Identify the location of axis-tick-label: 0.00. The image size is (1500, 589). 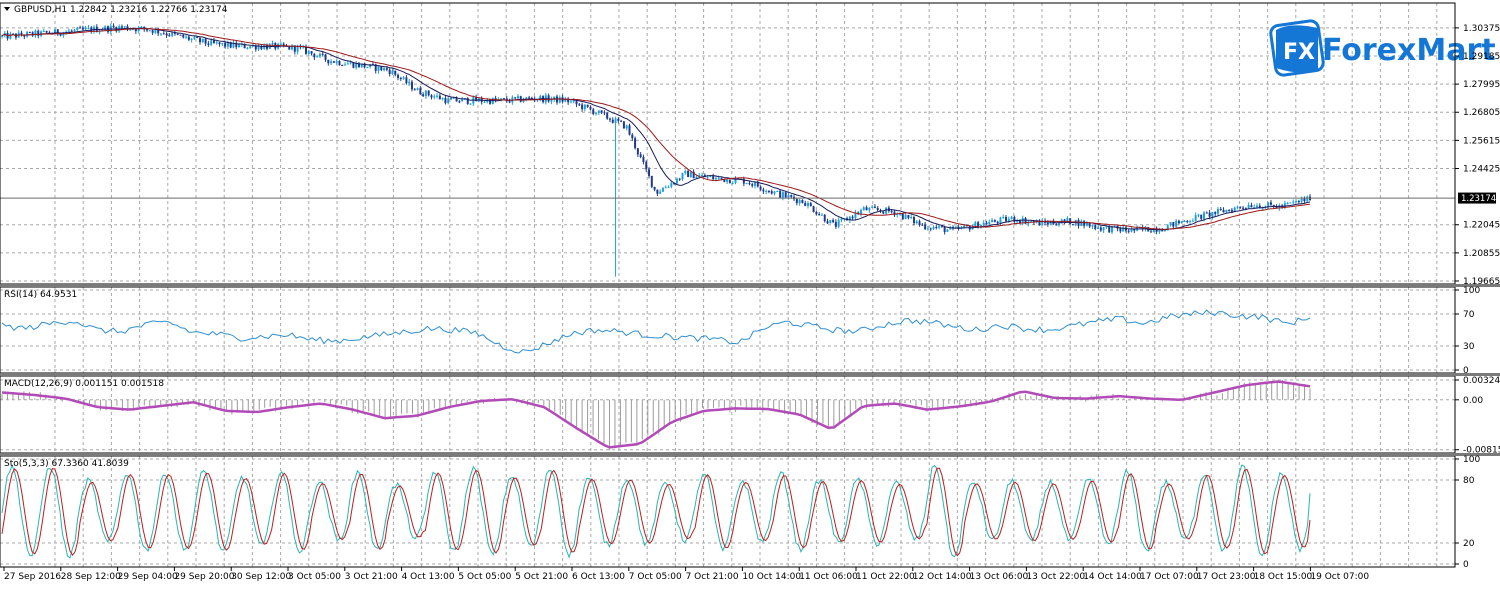
(1473, 401).